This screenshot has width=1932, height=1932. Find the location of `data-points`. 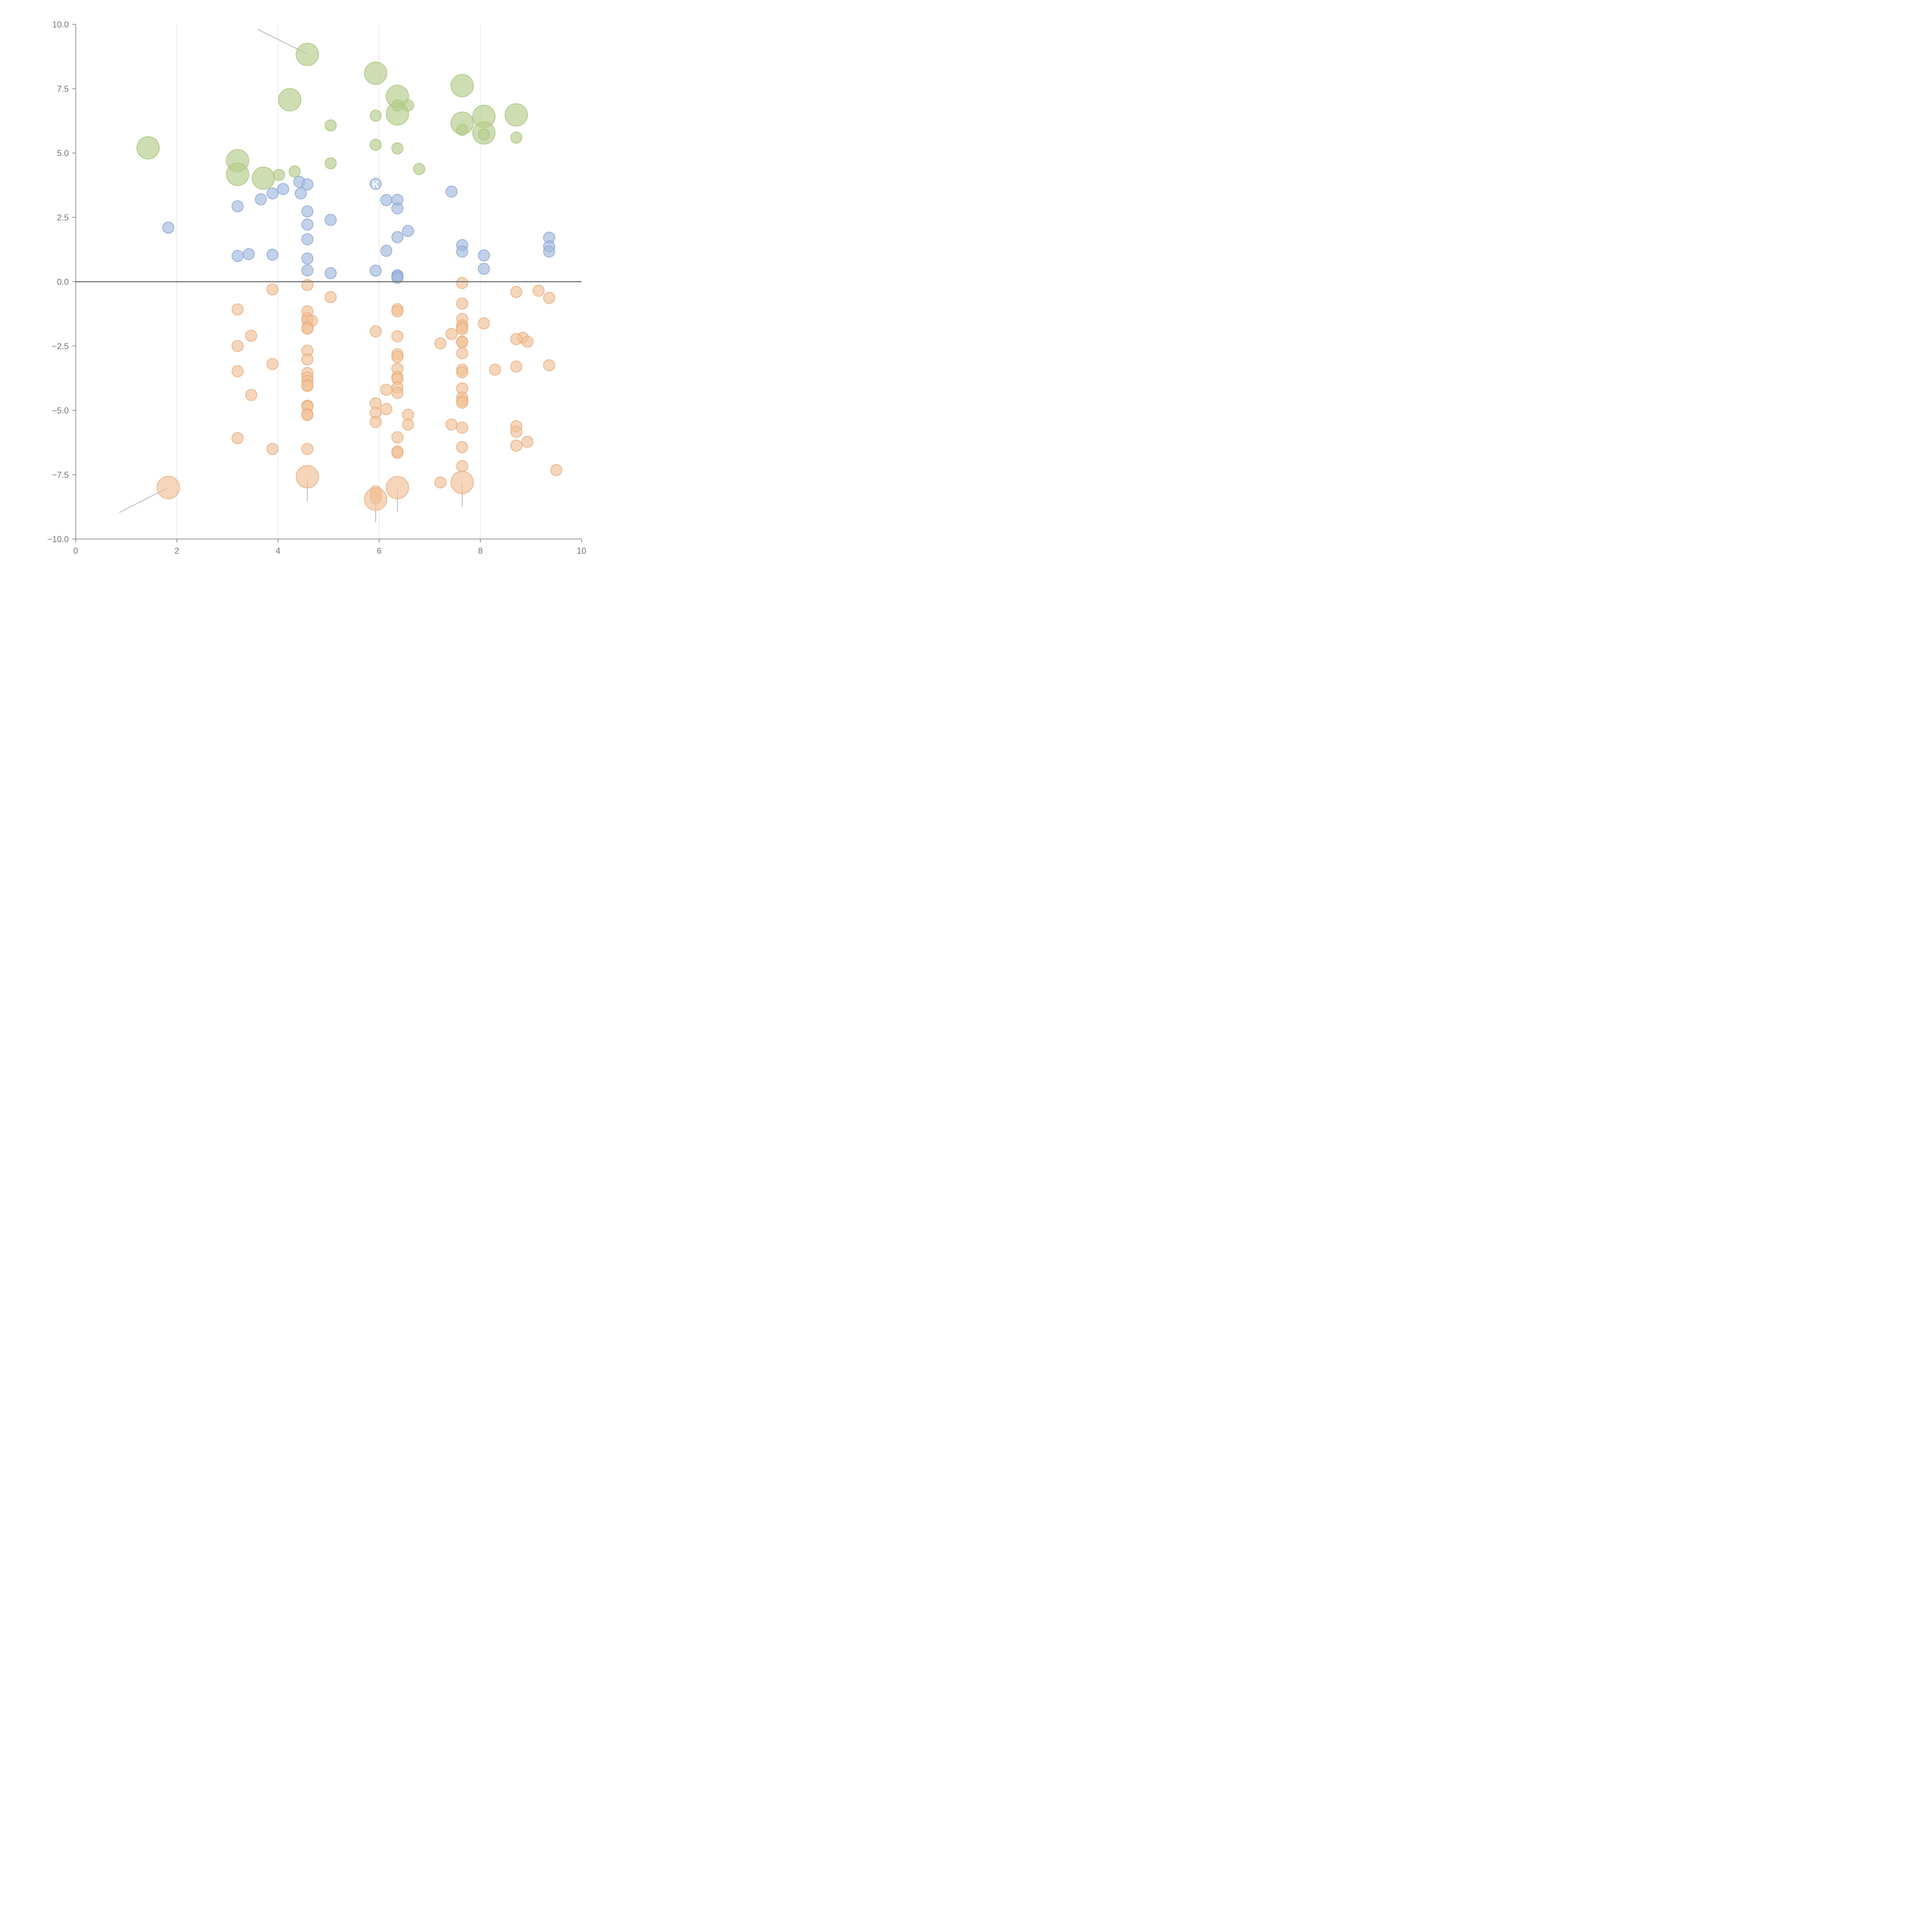

data-points is located at coordinates (349, 277).